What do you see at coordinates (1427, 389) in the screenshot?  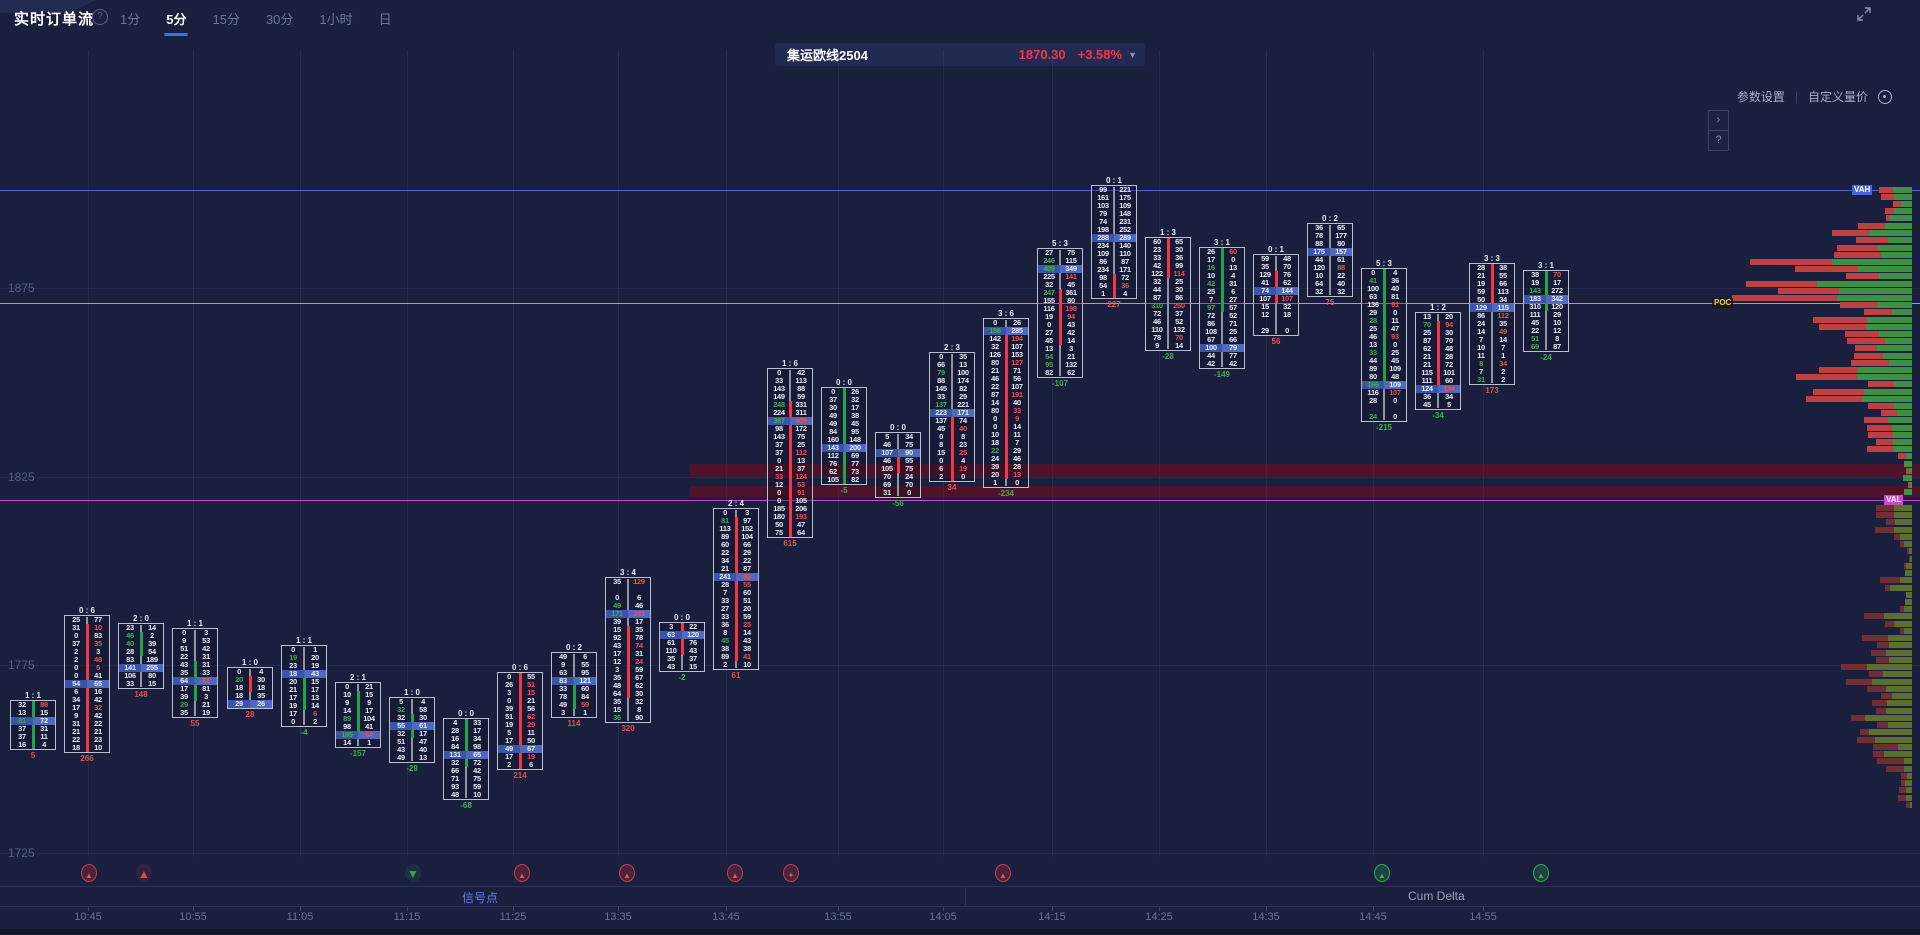 I see `bid-volume: 124` at bounding box center [1427, 389].